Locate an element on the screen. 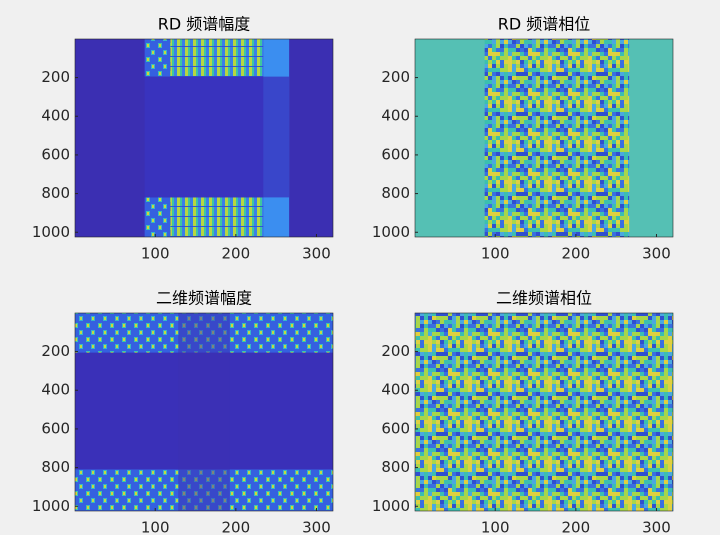 The height and width of the screenshot is (535, 720). image-bg is located at coordinates (544, 412).